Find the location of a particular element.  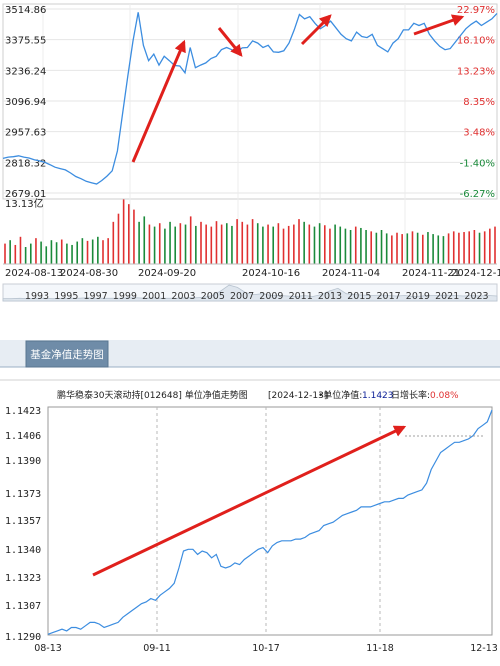

nav-y-tick: 1.1357 is located at coordinates (23, 521).